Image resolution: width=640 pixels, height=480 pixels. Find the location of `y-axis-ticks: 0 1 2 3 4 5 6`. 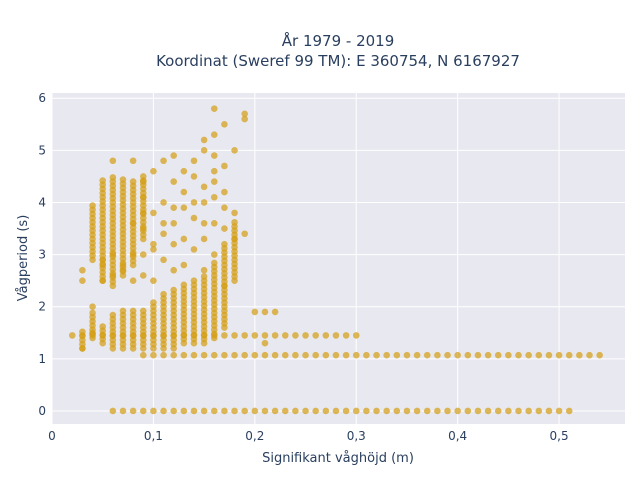

y-axis-ticks: 0 1 2 3 4 5 6 is located at coordinates (42, 254).